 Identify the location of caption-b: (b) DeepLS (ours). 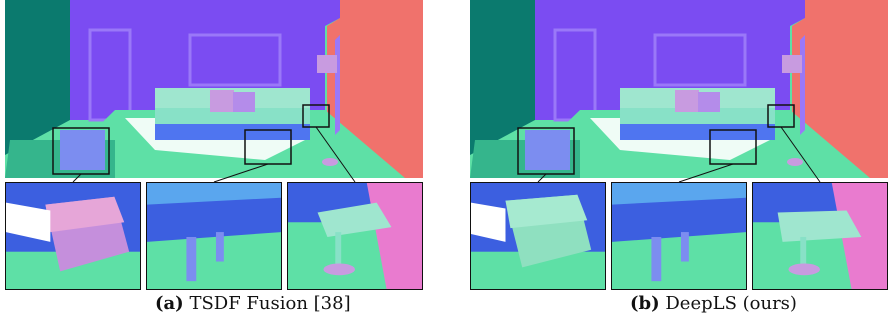
(713, 303).